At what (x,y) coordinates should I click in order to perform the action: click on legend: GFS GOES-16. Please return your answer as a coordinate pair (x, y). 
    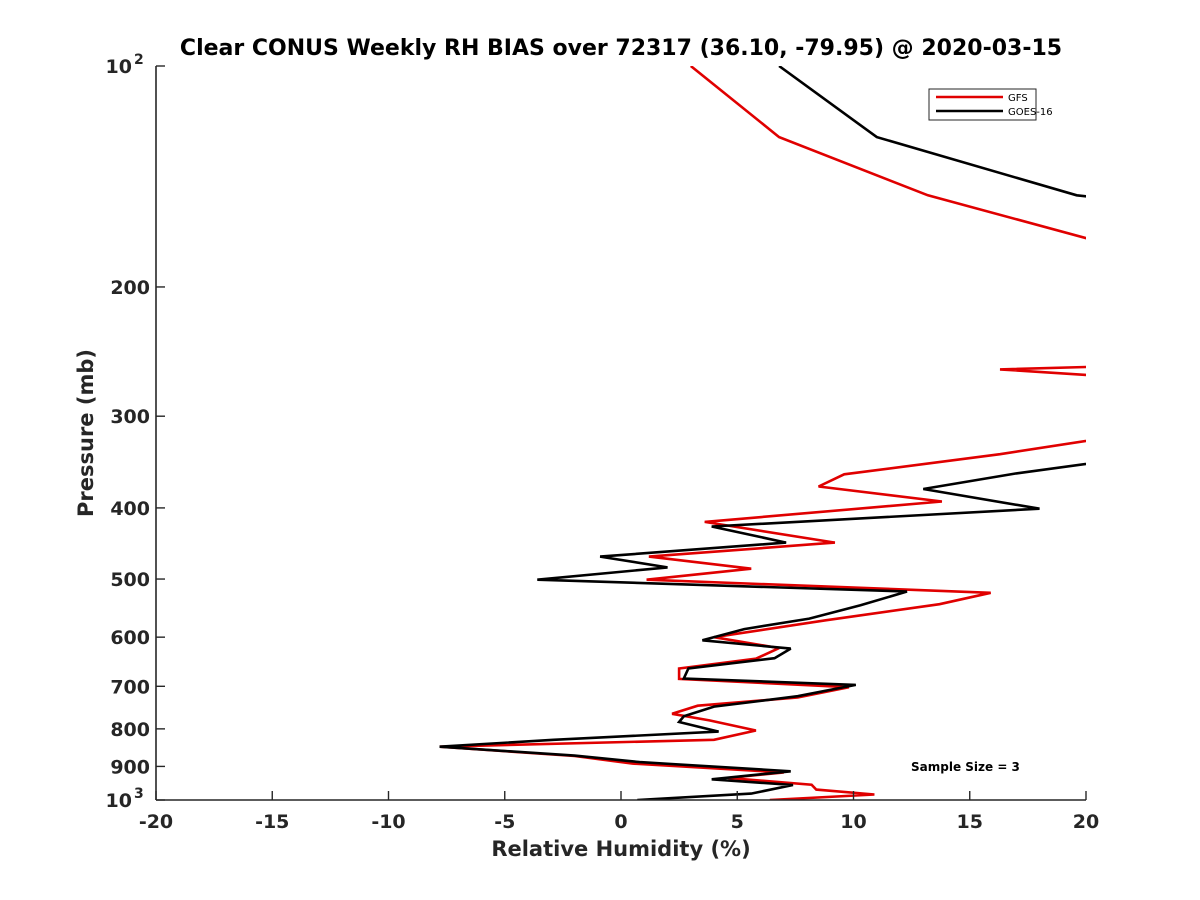
    Looking at the image, I should click on (990, 104).